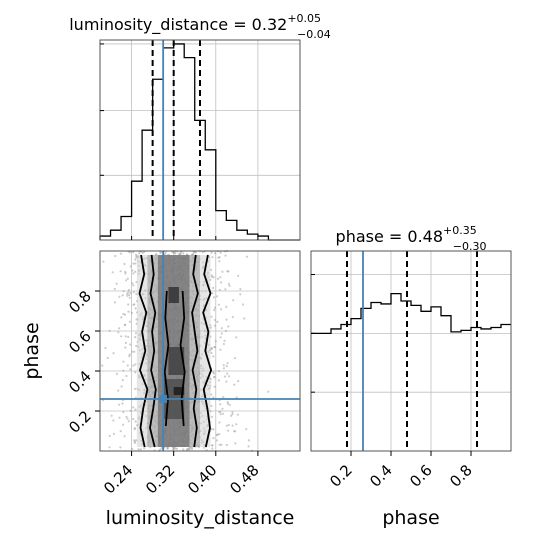  I want to click on luminosity-distance-title: luminosity_distance = 0.32+0.05 −0.04, so click(200, 26).